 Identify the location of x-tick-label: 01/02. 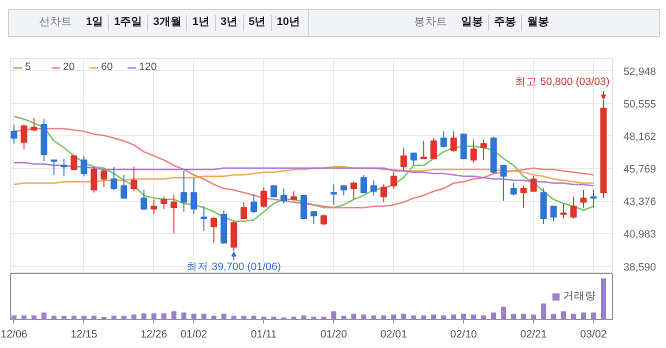
(194, 334).